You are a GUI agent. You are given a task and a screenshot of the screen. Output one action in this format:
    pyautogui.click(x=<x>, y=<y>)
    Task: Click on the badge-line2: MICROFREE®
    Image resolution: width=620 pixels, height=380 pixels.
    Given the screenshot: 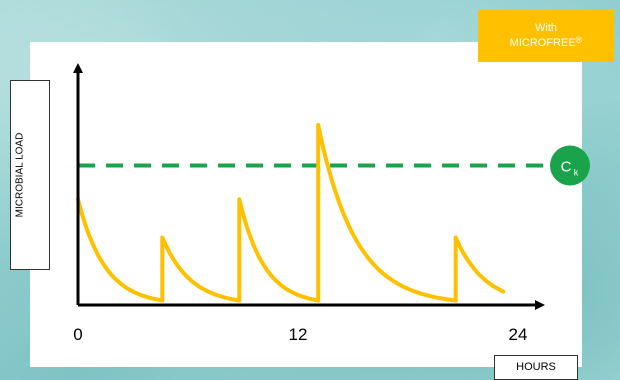 What is the action you would take?
    pyautogui.click(x=546, y=43)
    